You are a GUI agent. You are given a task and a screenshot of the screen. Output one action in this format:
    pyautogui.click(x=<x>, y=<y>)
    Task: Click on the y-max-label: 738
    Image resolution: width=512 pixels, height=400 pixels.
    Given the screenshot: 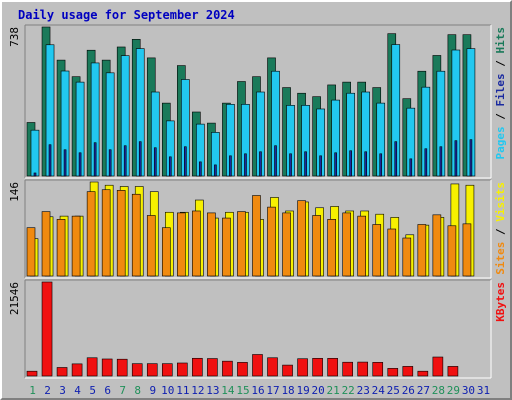 What is the action you would take?
    pyautogui.click(x=14, y=37)
    